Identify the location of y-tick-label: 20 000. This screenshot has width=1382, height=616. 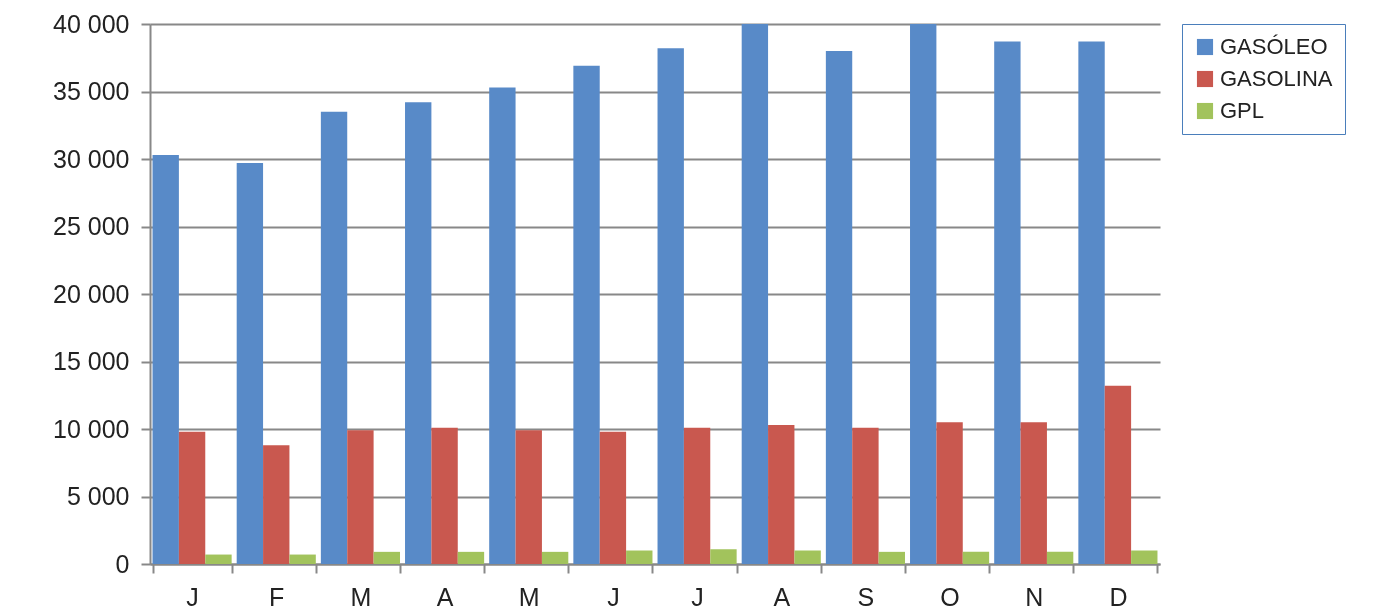
(91, 293).